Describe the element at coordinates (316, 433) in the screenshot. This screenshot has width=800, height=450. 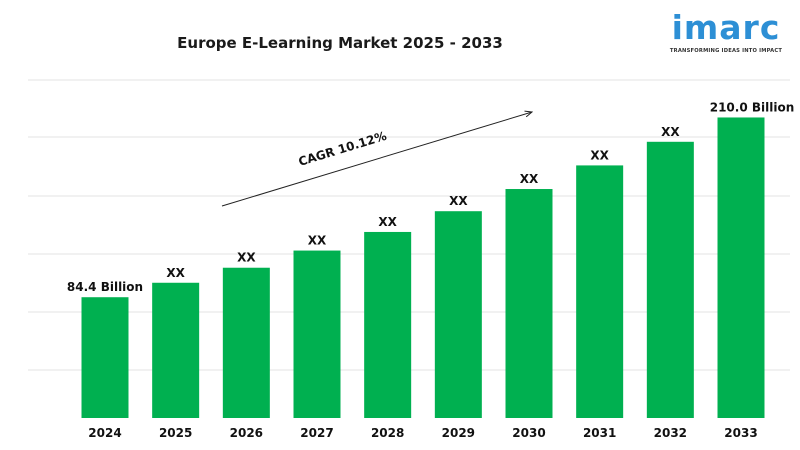
I see `x-tick-2027: 2027` at that location.